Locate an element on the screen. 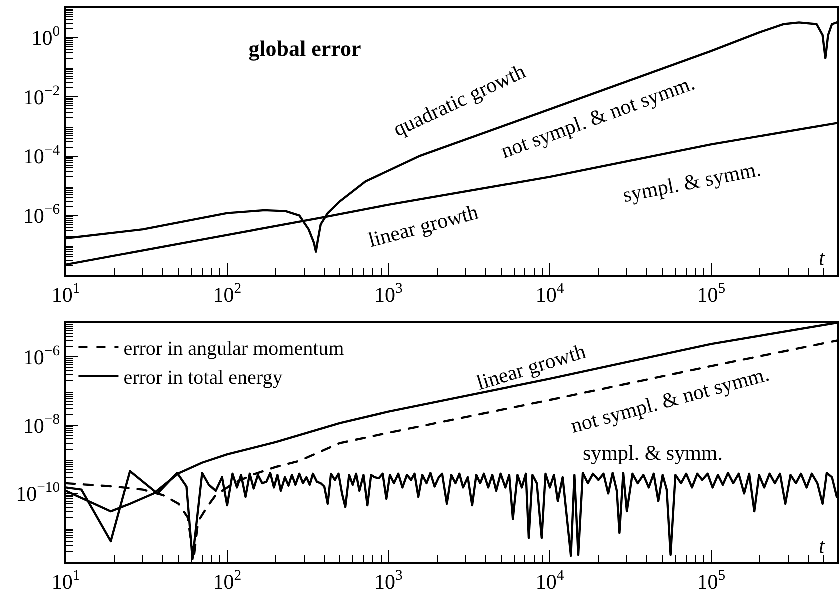 This screenshot has height=593, width=840. y-tick-label: 10$^{−10}$ is located at coordinates (38, 493).